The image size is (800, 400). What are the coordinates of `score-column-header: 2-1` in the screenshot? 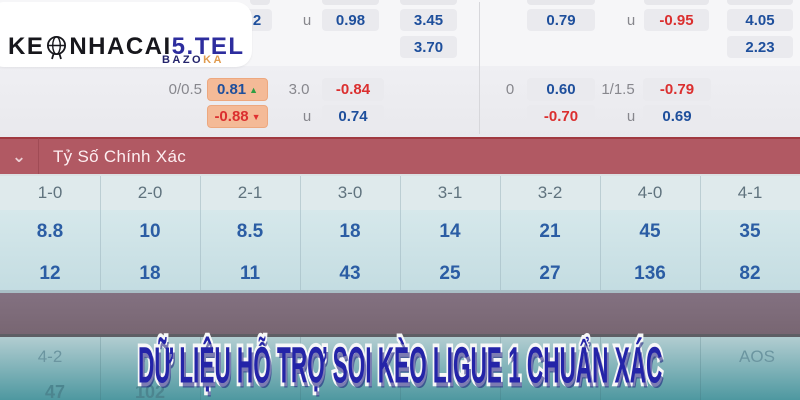 It's located at (250, 192).